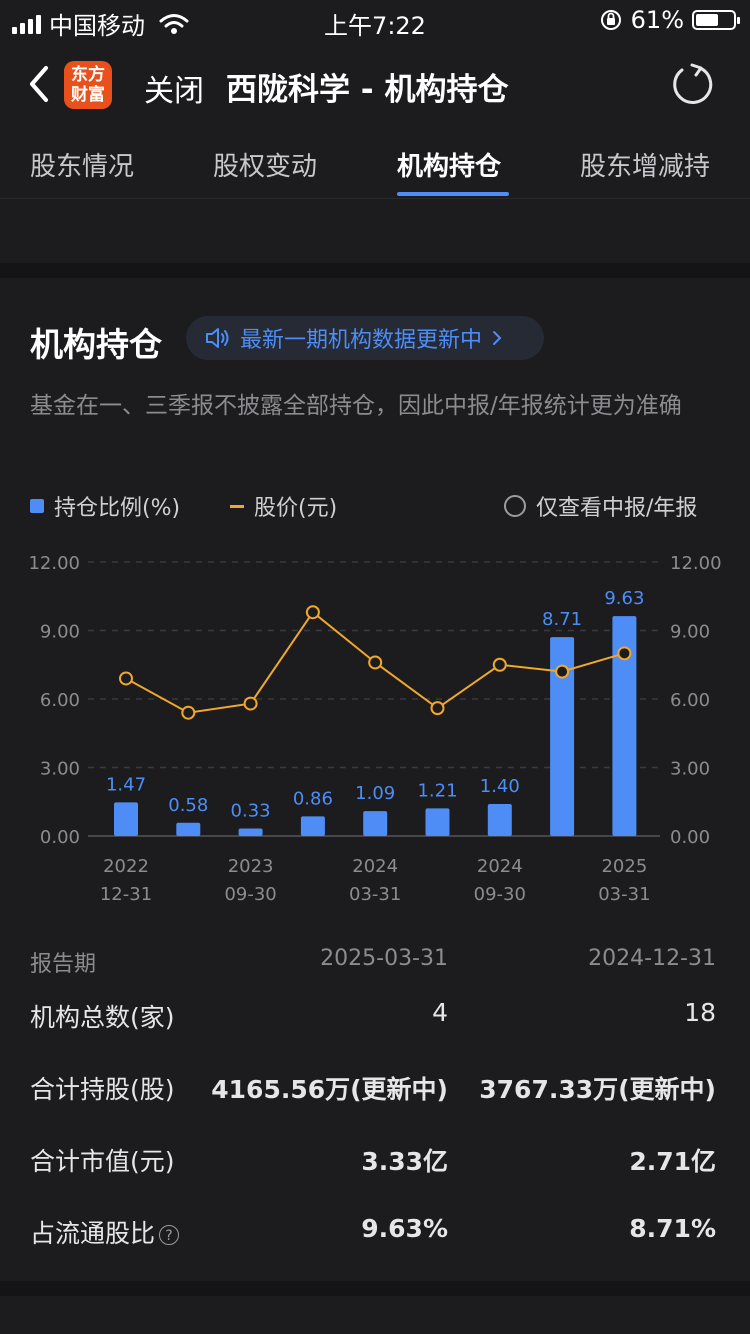  I want to click on close-button: 关闭, so click(174, 91).